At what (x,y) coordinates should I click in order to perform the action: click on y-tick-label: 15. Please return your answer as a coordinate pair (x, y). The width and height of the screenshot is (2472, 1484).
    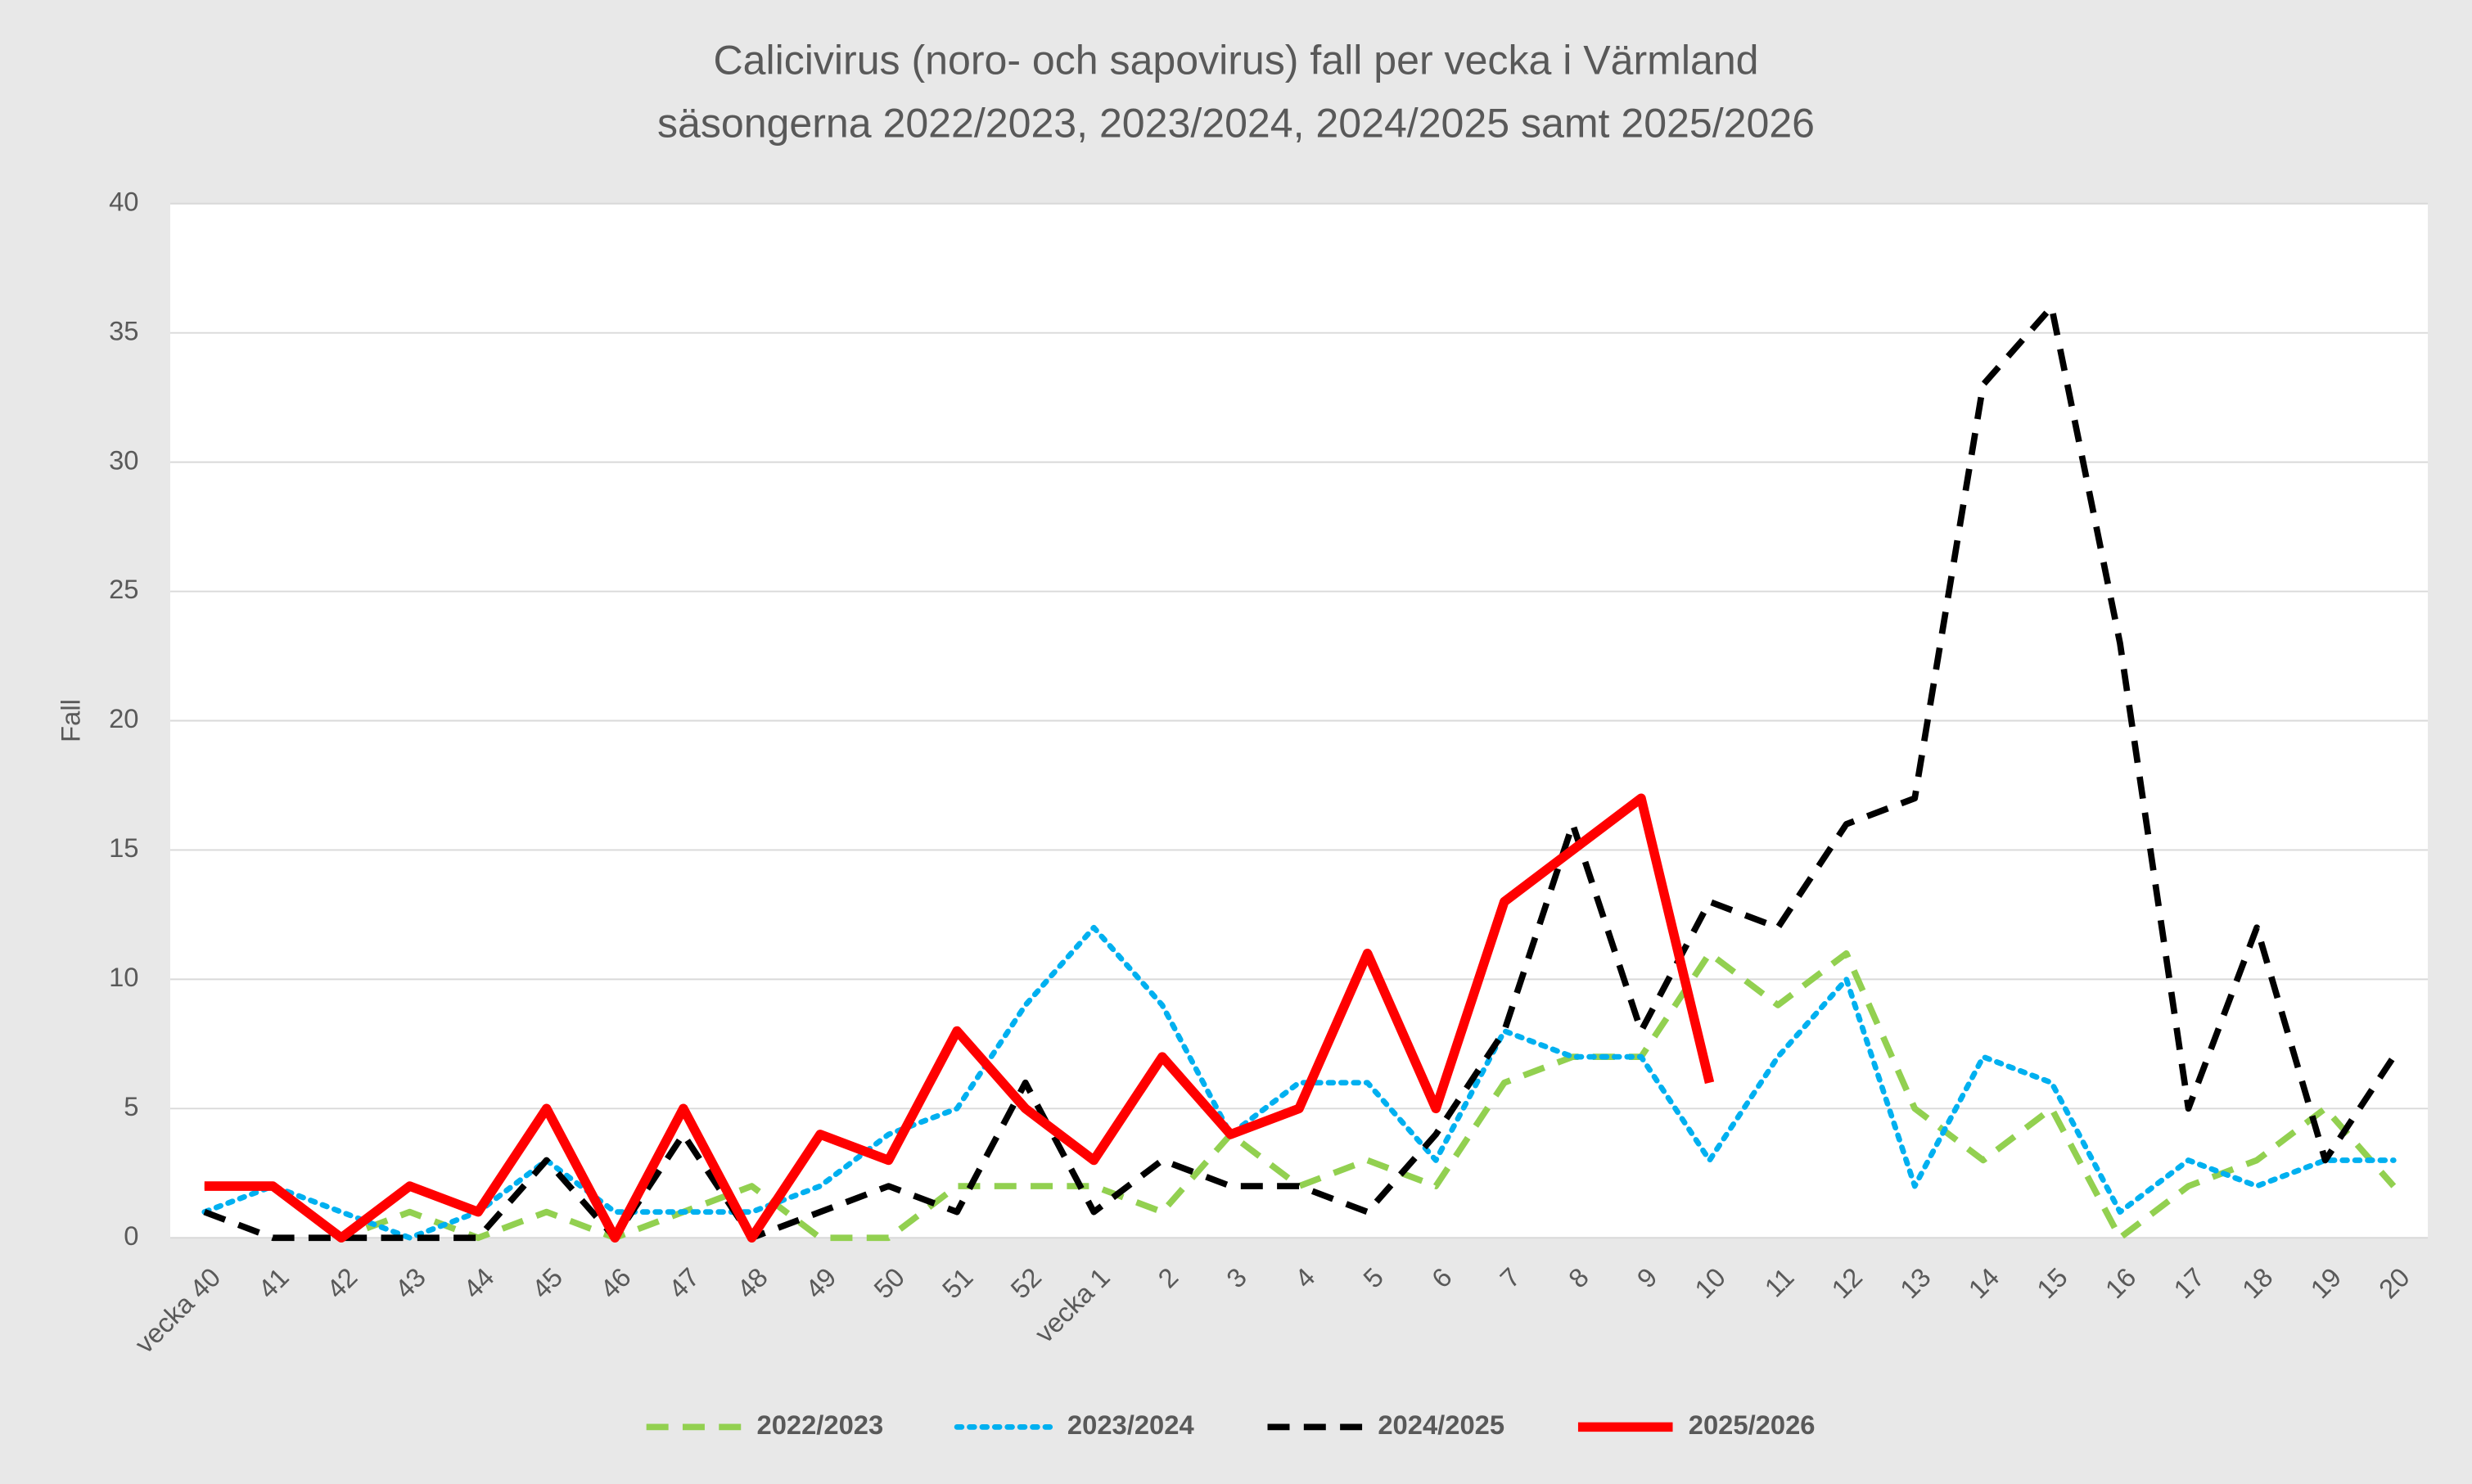
    Looking at the image, I should click on (123, 847).